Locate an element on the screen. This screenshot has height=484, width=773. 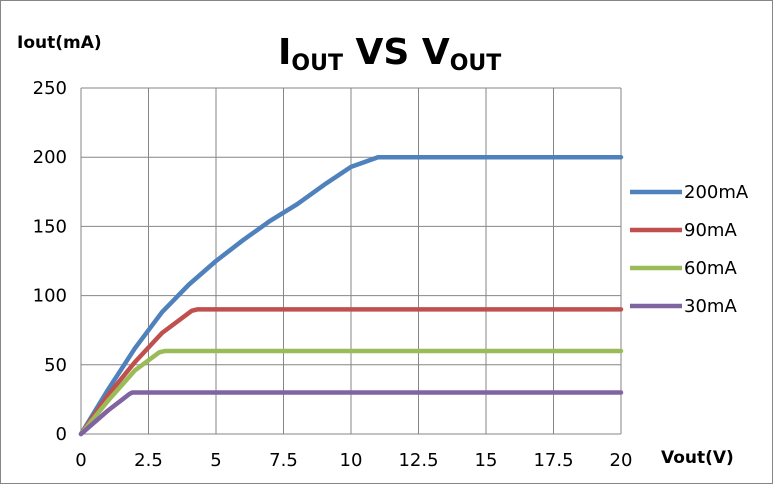
series-line-30mA is located at coordinates (351, 413).